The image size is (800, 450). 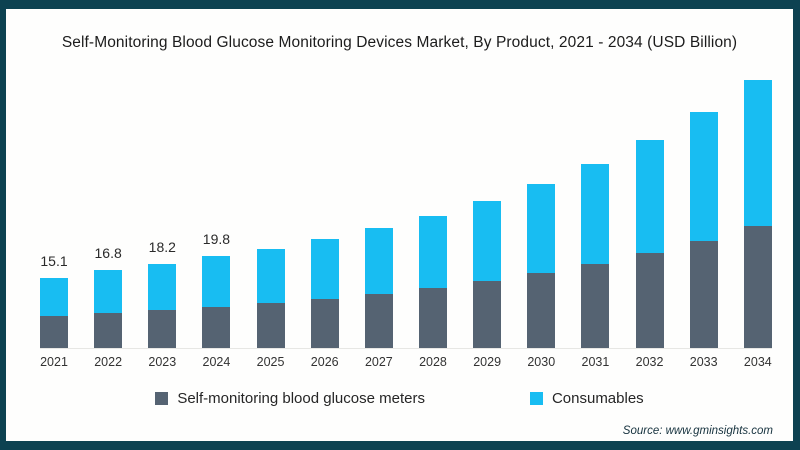 What do you see at coordinates (216, 362) in the screenshot?
I see `x-axis-tick-label: 2024` at bounding box center [216, 362].